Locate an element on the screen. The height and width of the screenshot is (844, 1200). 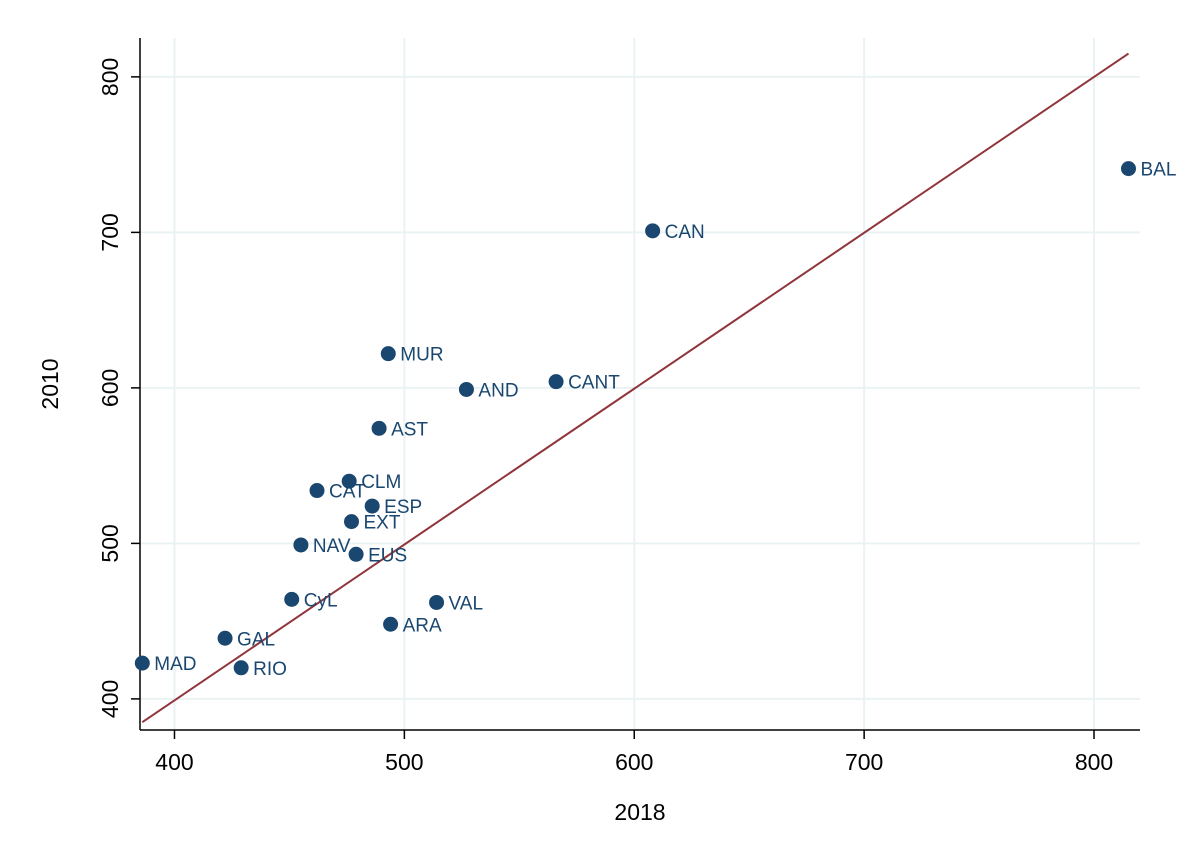
point-nav is located at coordinates (301, 545).